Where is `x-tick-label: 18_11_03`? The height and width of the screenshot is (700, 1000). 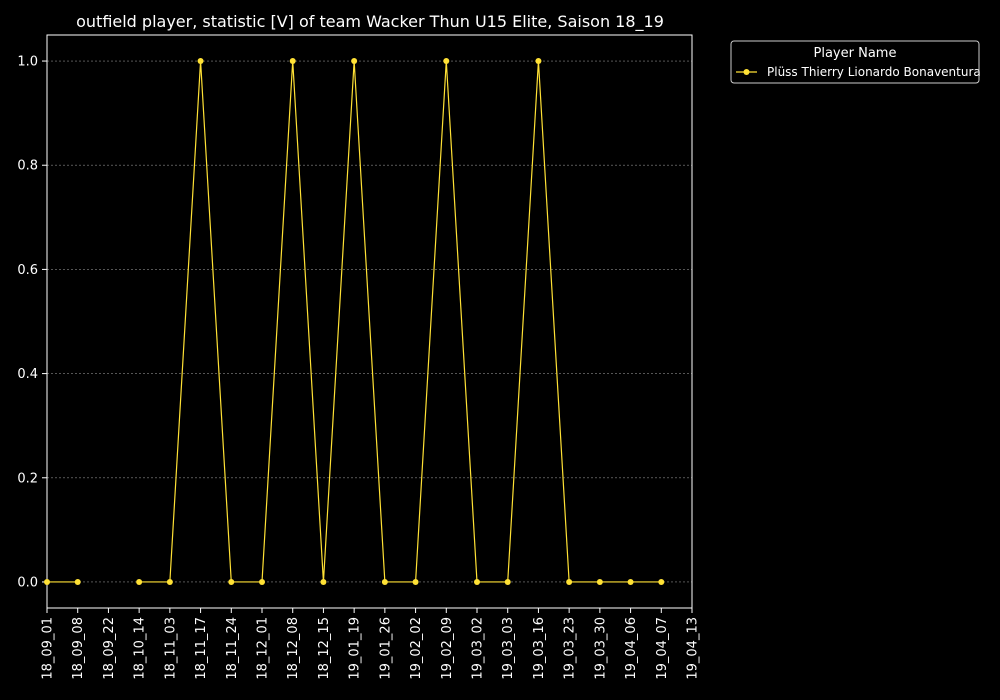
x-tick-label: 18_11_03 is located at coordinates (170, 648).